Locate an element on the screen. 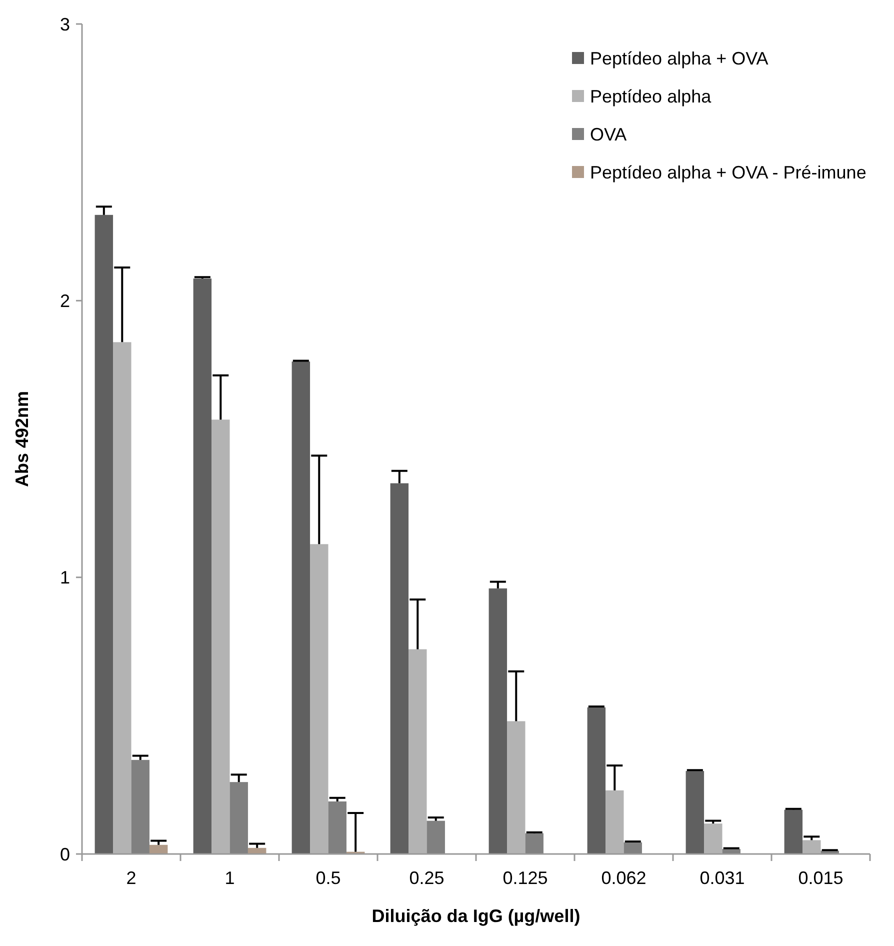 Image resolution: width=894 pixels, height=946 pixels. legend-label: Peptídeo alpha + OVA is located at coordinates (679, 58).